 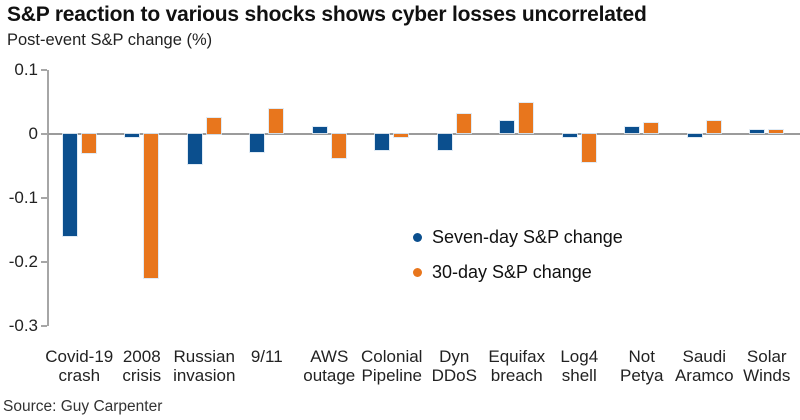 What do you see at coordinates (527, 237) in the screenshot?
I see `legend-label-seven-day: Seven-day S&P change` at bounding box center [527, 237].